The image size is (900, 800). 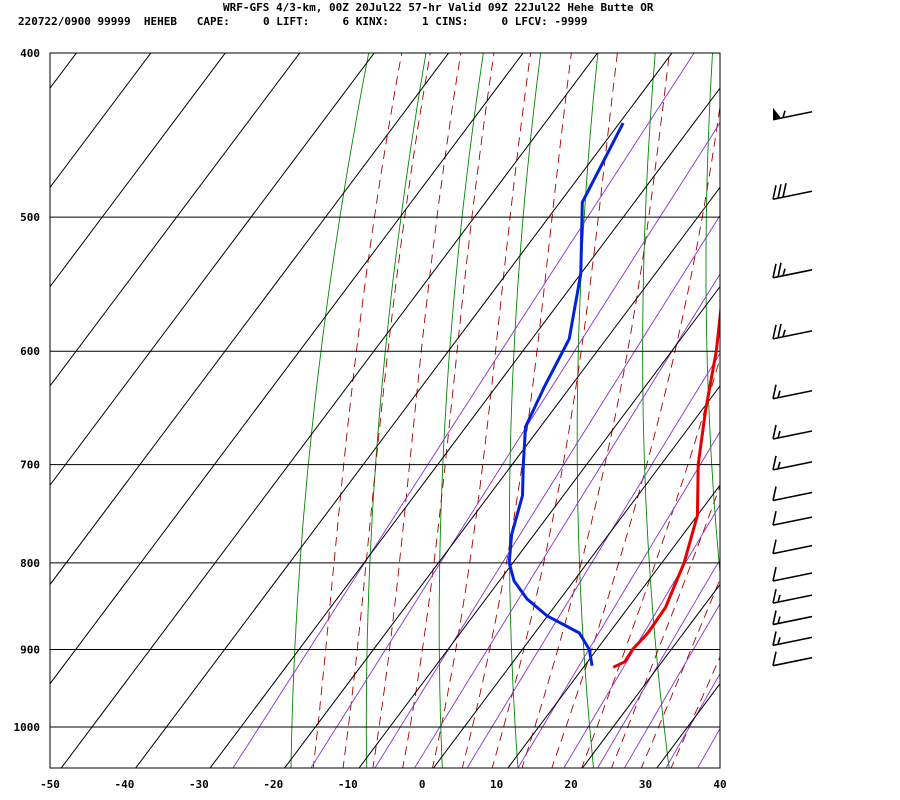 What do you see at coordinates (27, 727) in the screenshot?
I see `pressure-tick-label: 1000` at bounding box center [27, 727].